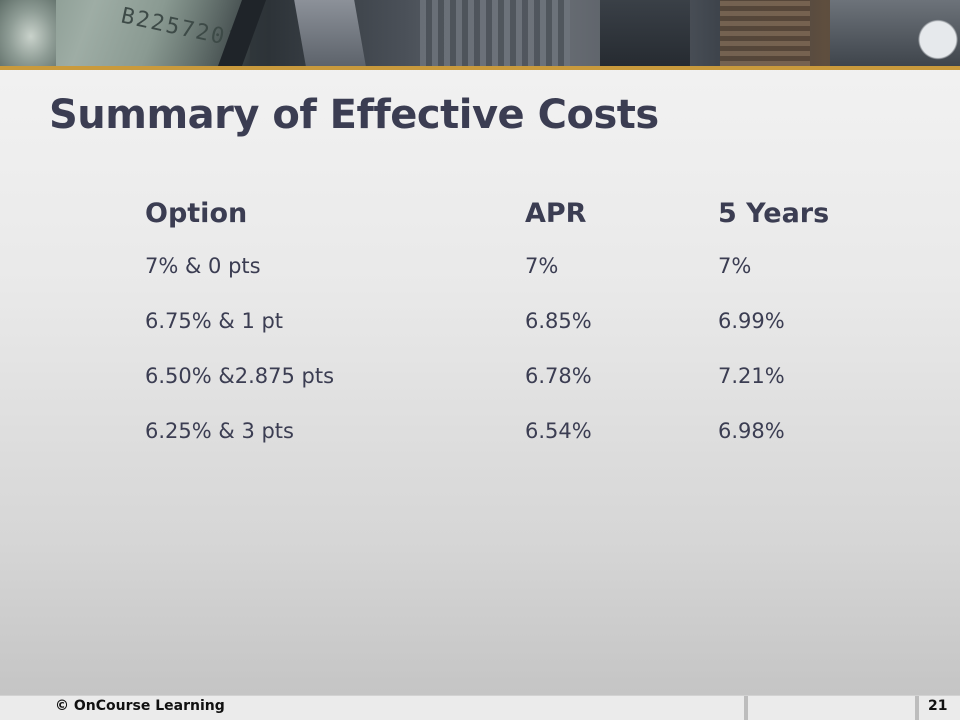 Image resolution: width=960 pixels, height=720 pixels. I want to click on building-windows, so click(495, 33).